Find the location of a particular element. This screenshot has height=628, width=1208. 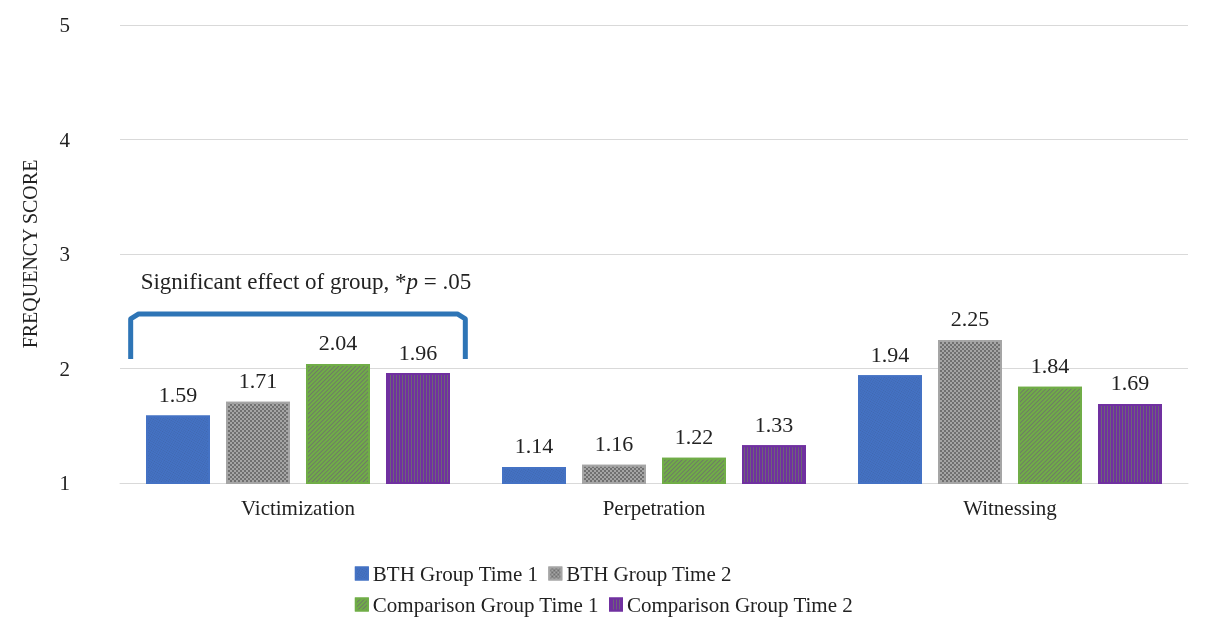

data-label: 2.04 is located at coordinates (338, 343).